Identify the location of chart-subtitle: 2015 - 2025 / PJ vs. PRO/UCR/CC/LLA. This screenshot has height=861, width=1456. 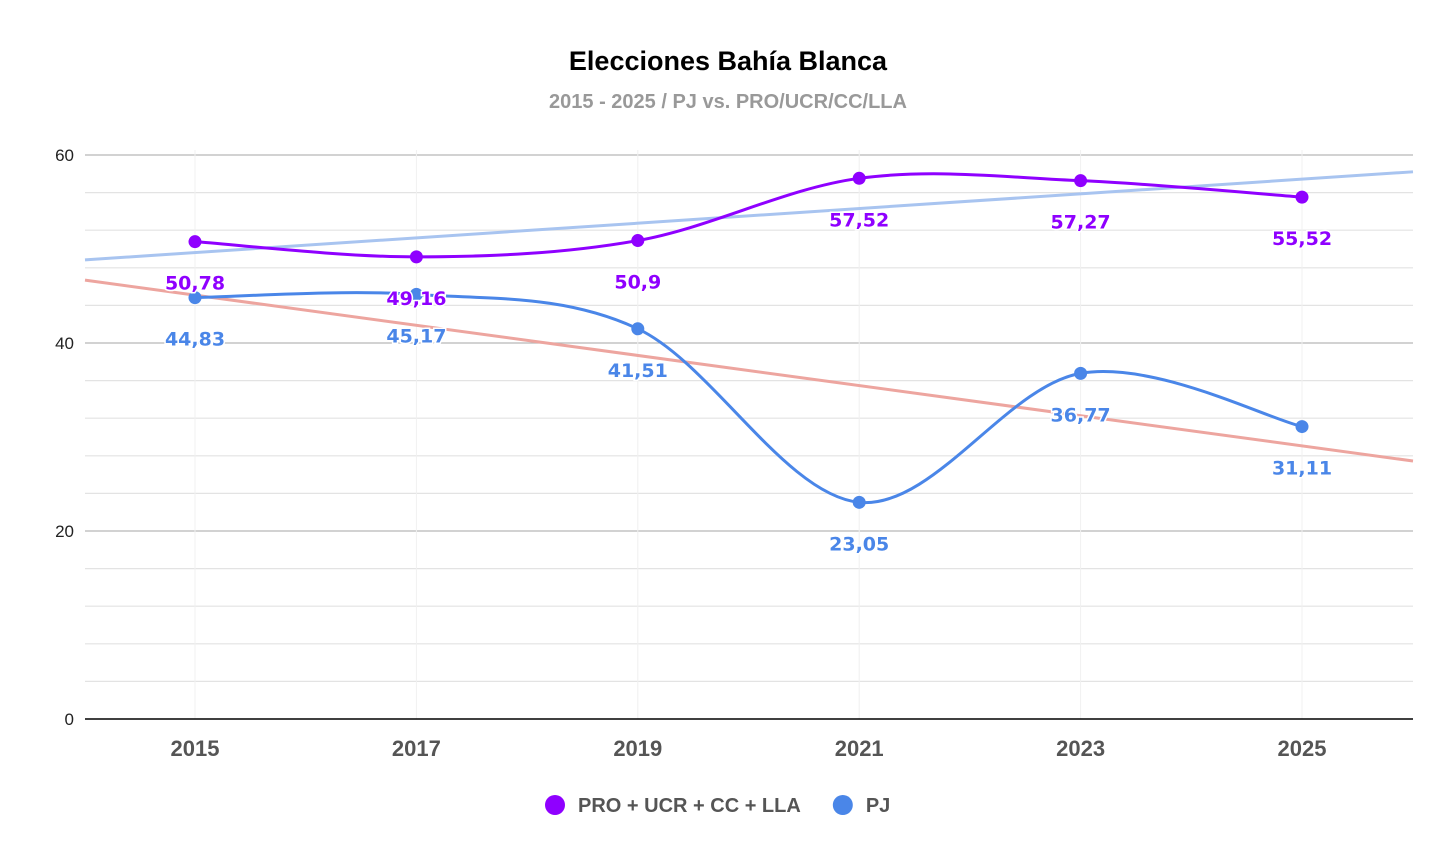
(728, 102).